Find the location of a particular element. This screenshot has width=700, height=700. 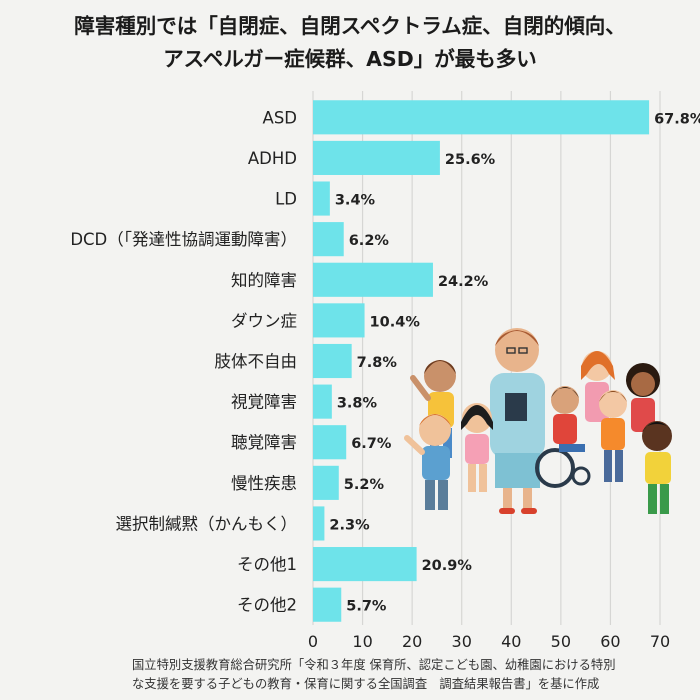

value-label-2: 3.4% is located at coordinates (355, 201).